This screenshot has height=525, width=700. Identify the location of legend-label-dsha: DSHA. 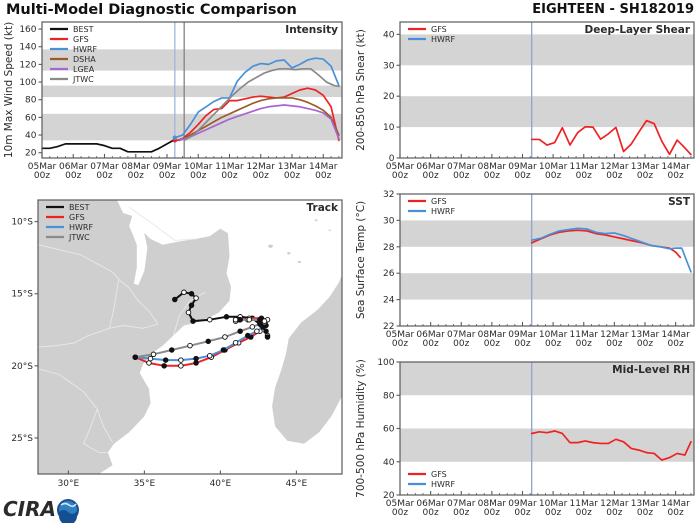
(84, 59).